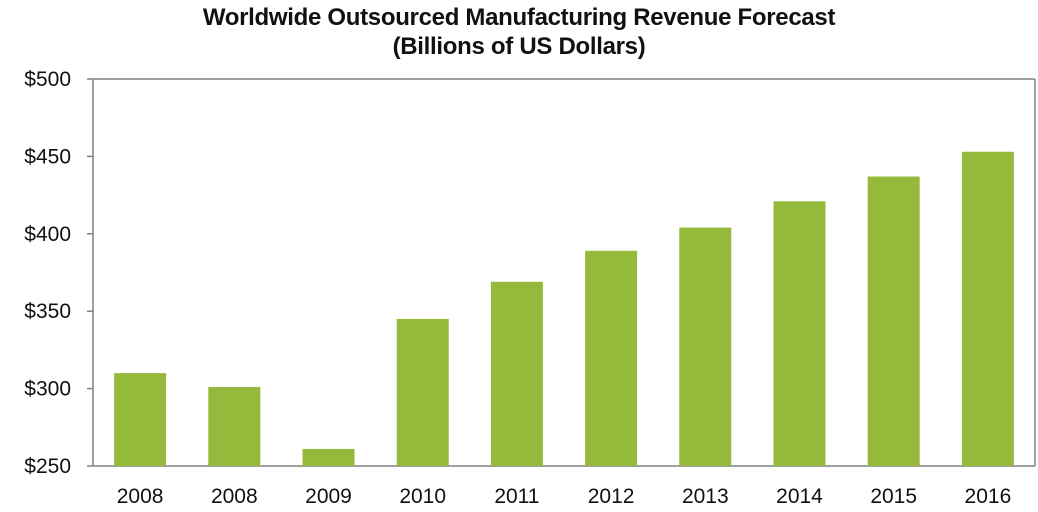 The image size is (1038, 512). I want to click on x-tick-label: 2009, so click(328, 496).